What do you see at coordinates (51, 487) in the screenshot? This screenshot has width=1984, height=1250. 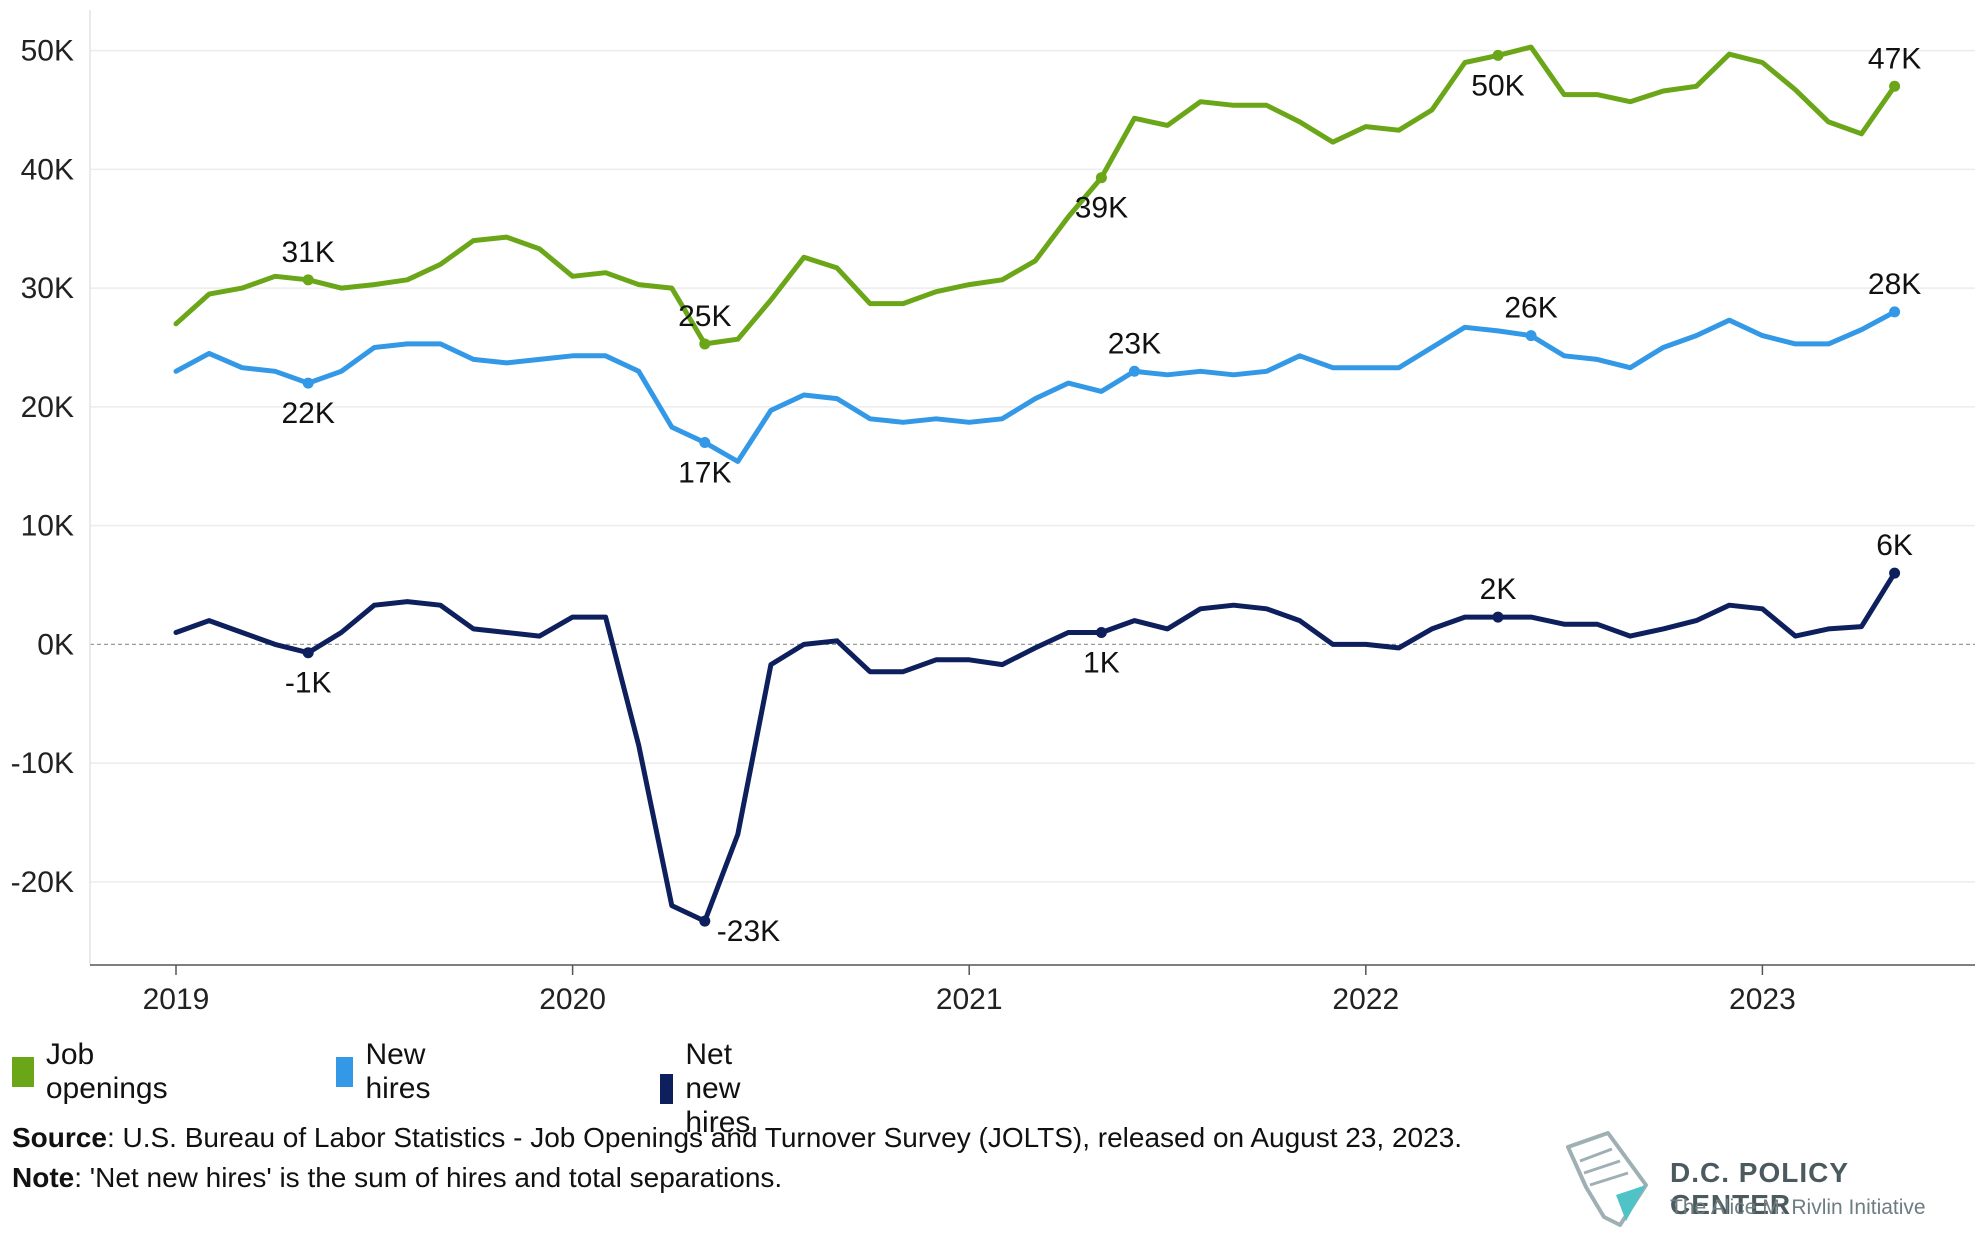 I see `y-axis: 50K 40K 30K 20K 10K 0K -10K -20K` at bounding box center [51, 487].